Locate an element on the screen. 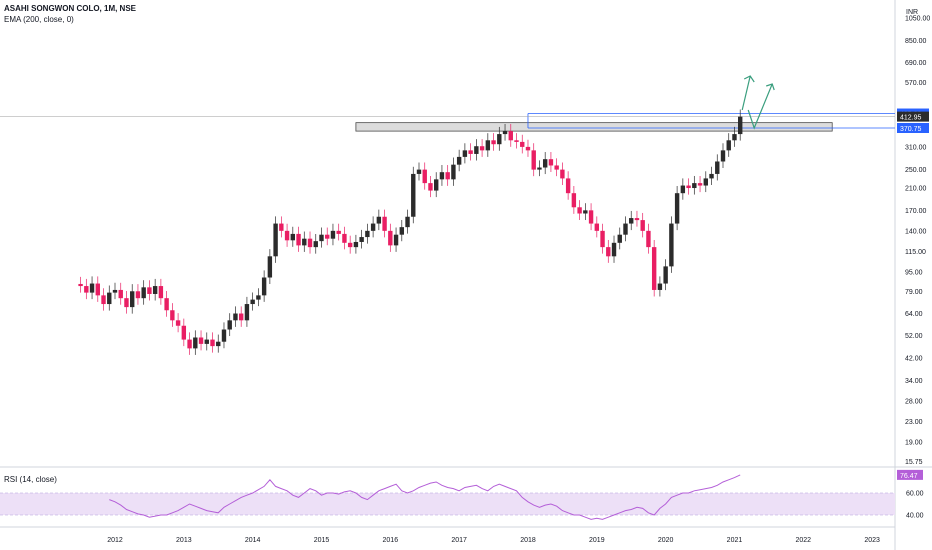 The width and height of the screenshot is (932, 550). rsi-band is located at coordinates (447, 504).